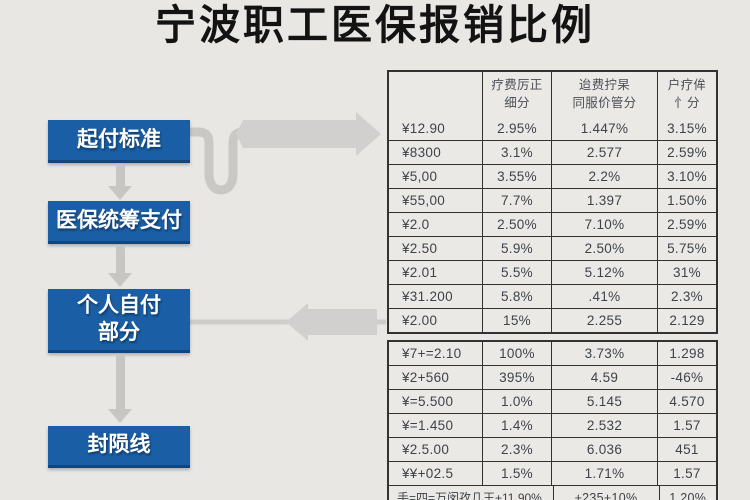  Describe the element at coordinates (217, 161) in the screenshot. I see `pipe-curve-icon` at that location.